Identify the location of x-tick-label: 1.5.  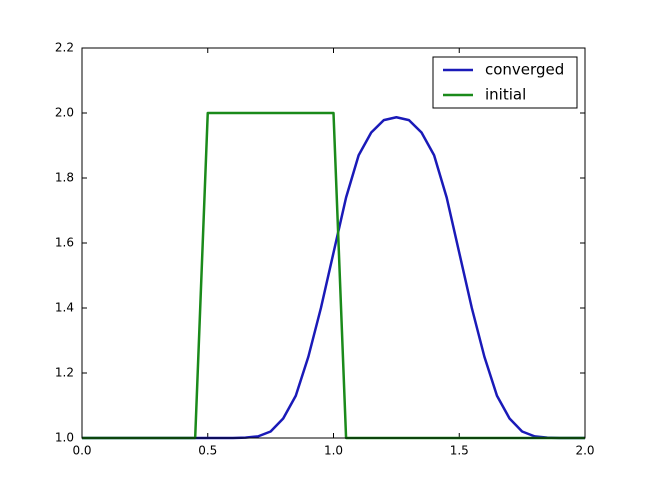
(459, 451).